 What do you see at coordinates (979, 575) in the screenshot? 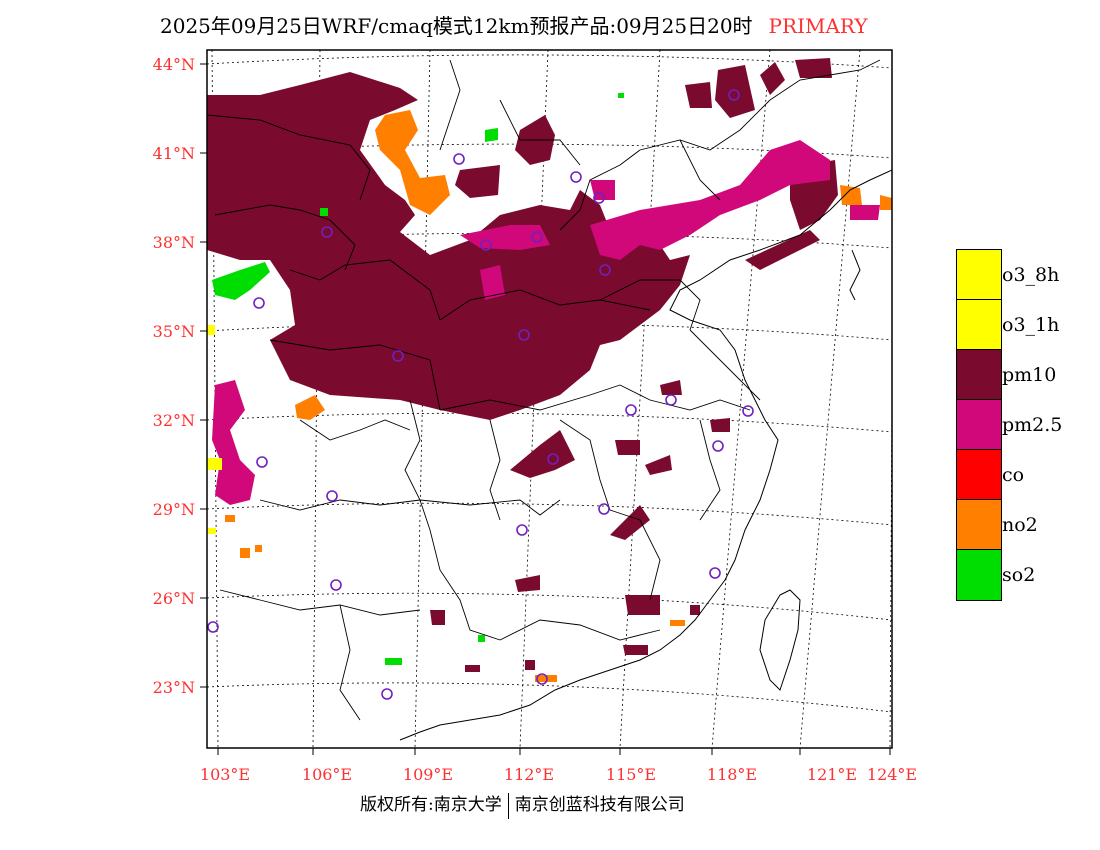
I see `legend-swatch-so2` at bounding box center [979, 575].